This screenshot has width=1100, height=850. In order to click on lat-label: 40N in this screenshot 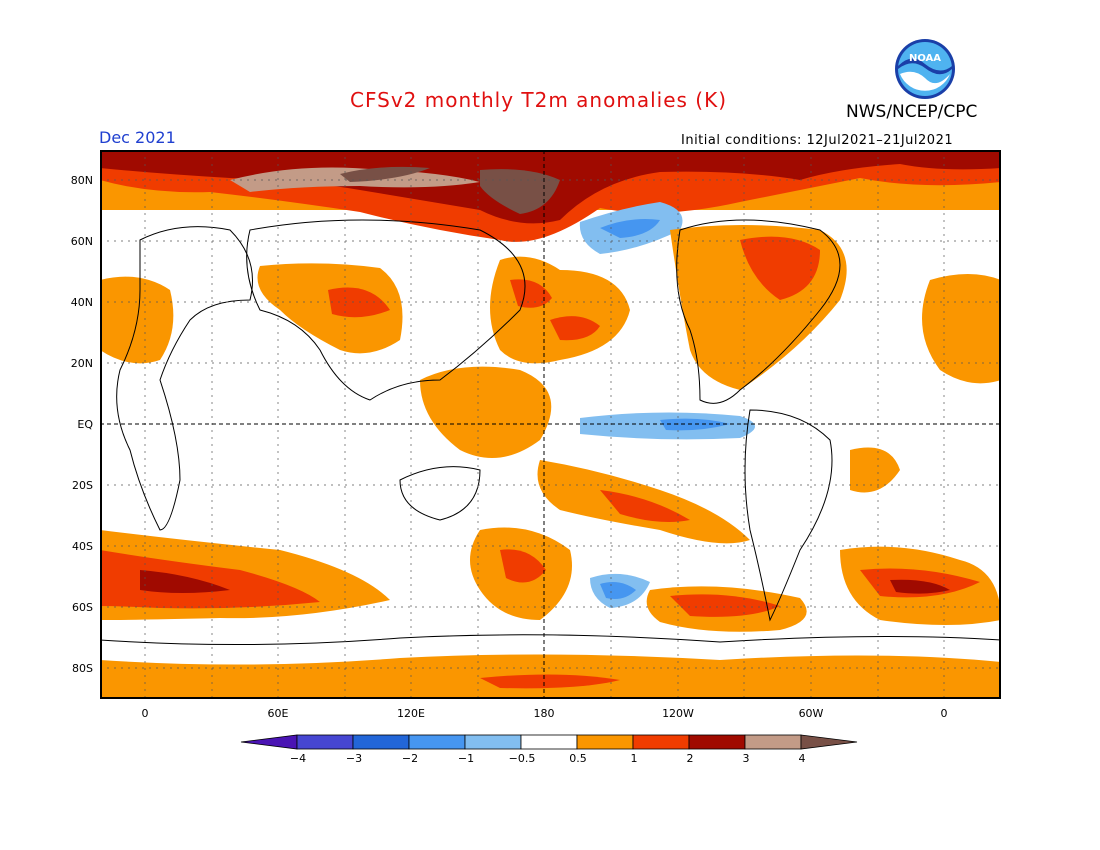, I will do `click(81, 302)`.